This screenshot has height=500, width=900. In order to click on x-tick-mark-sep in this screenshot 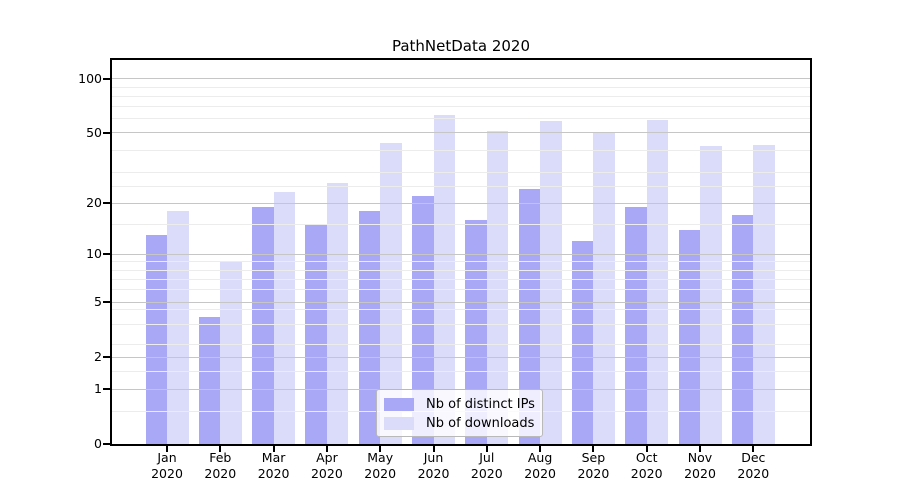, I will do `click(593, 449)`.